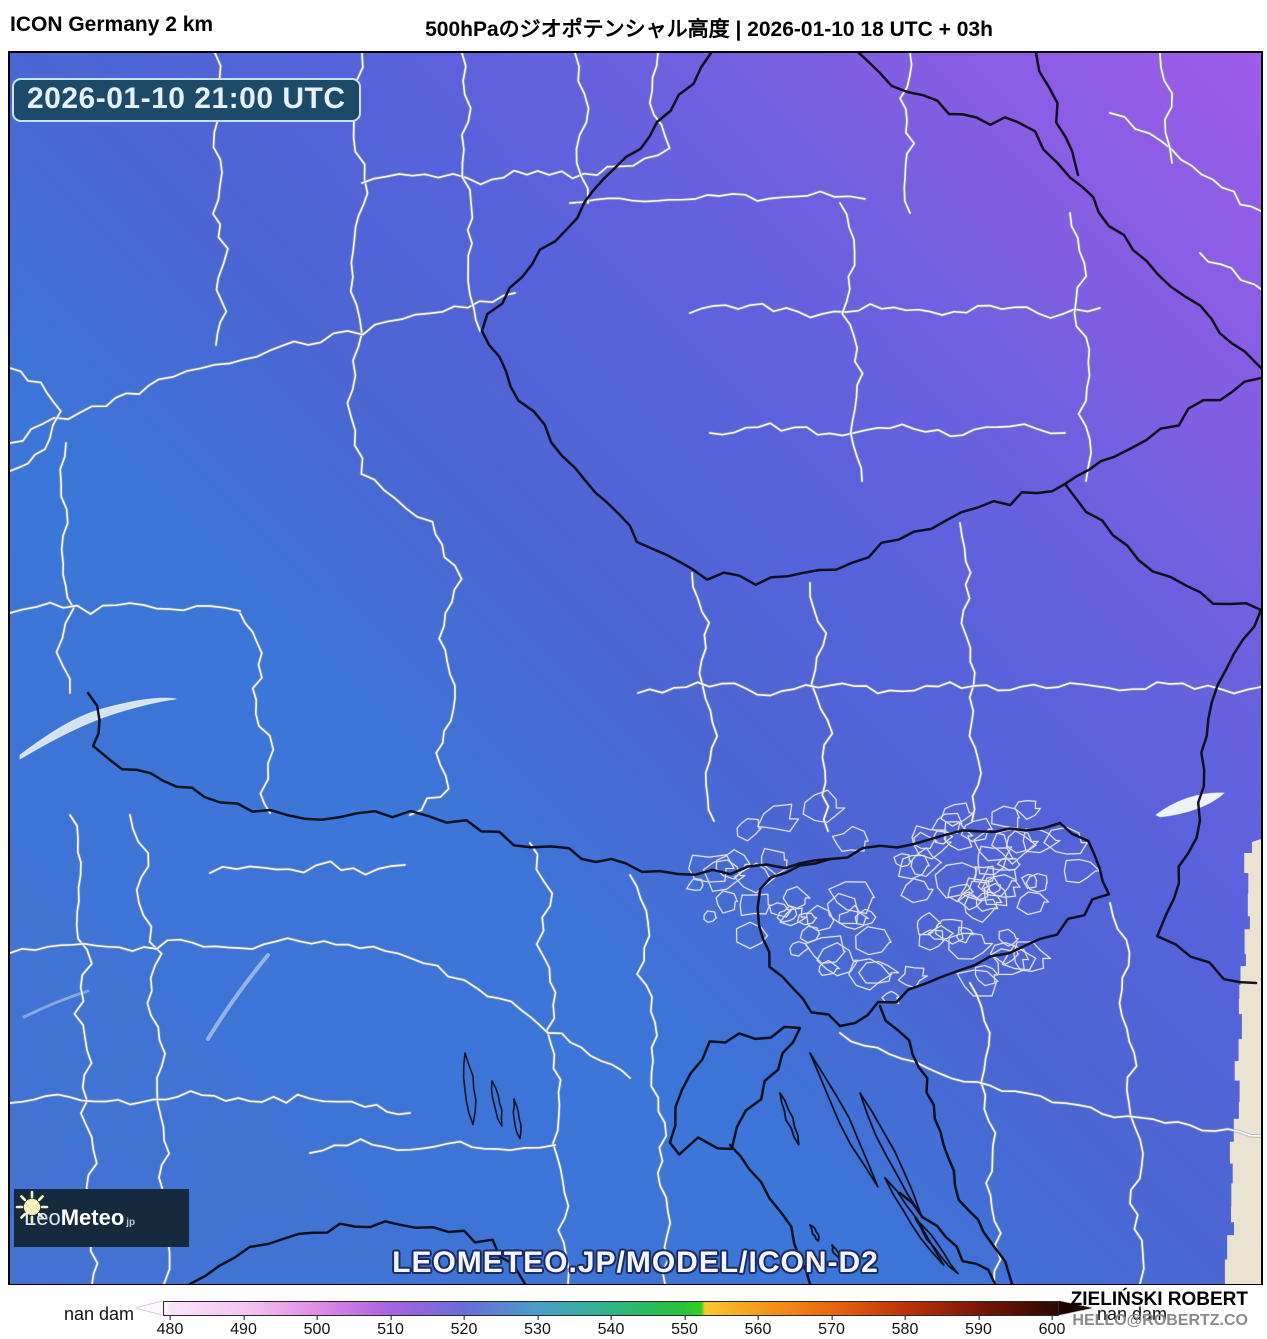  I want to click on logo-tld: jp, so click(131, 1222).